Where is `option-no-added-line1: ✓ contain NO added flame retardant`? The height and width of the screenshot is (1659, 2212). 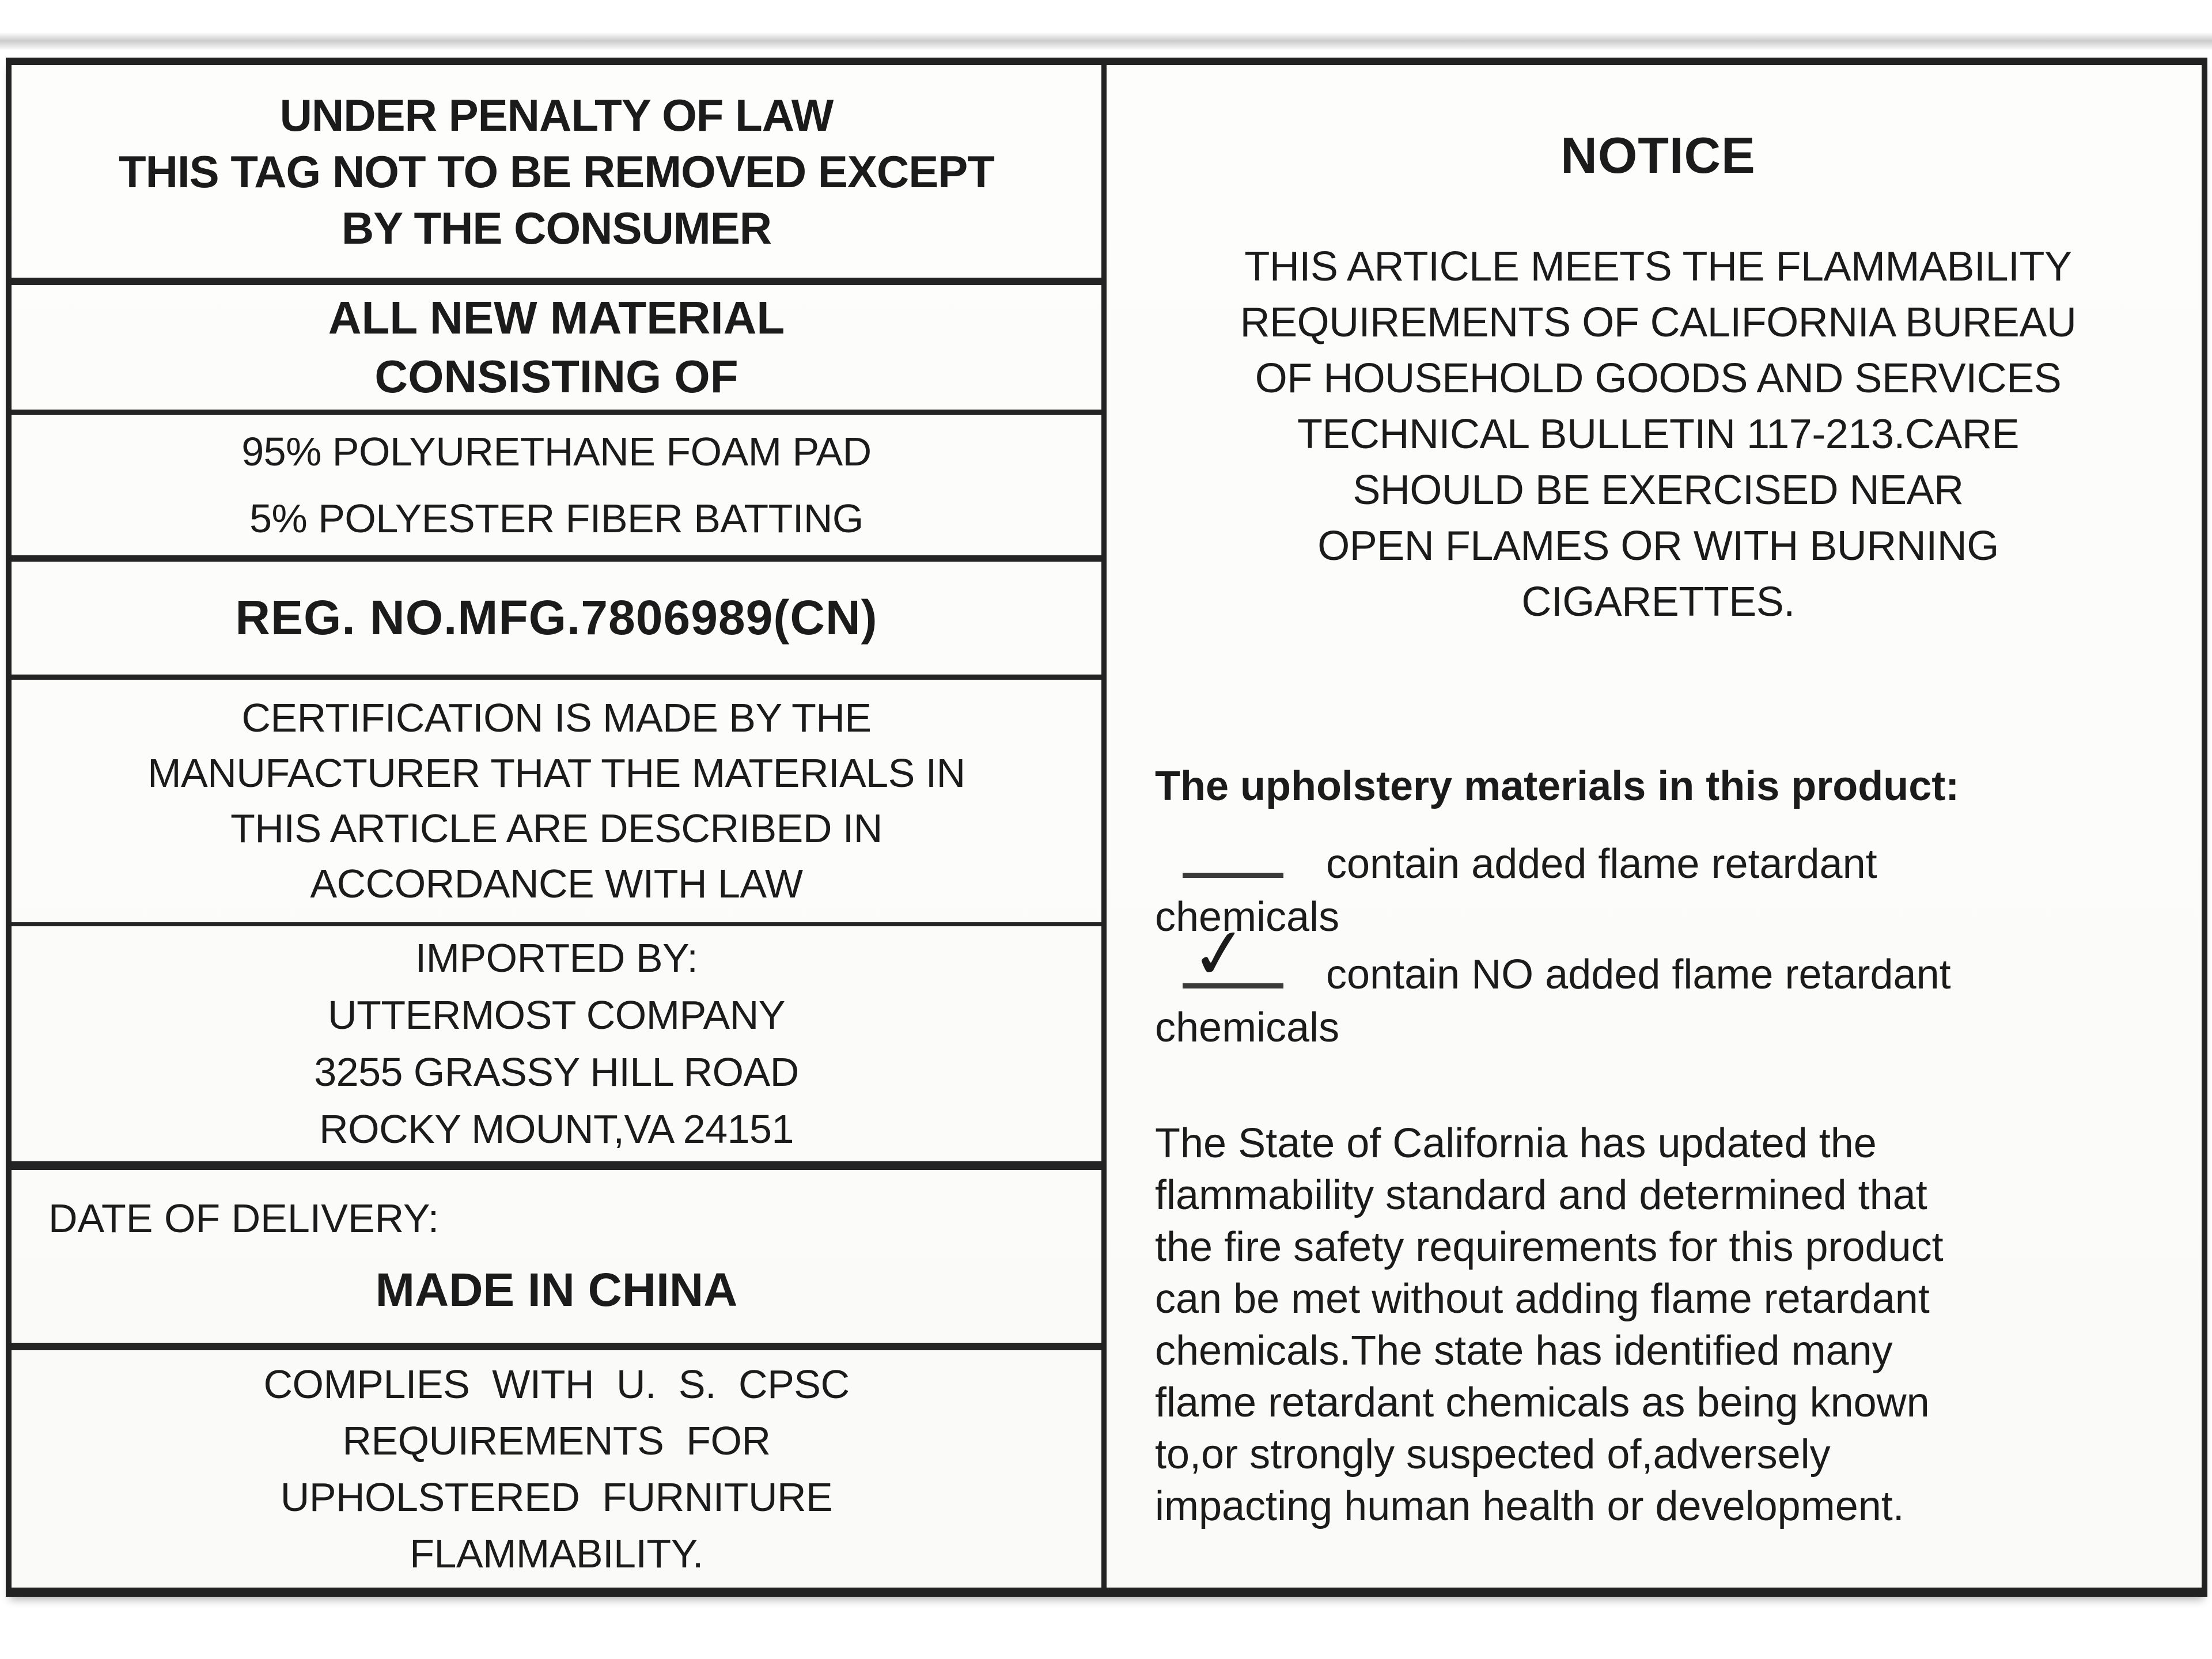 option-no-added-line1: ✓ contain NO added flame retardant is located at coordinates (1658, 956).